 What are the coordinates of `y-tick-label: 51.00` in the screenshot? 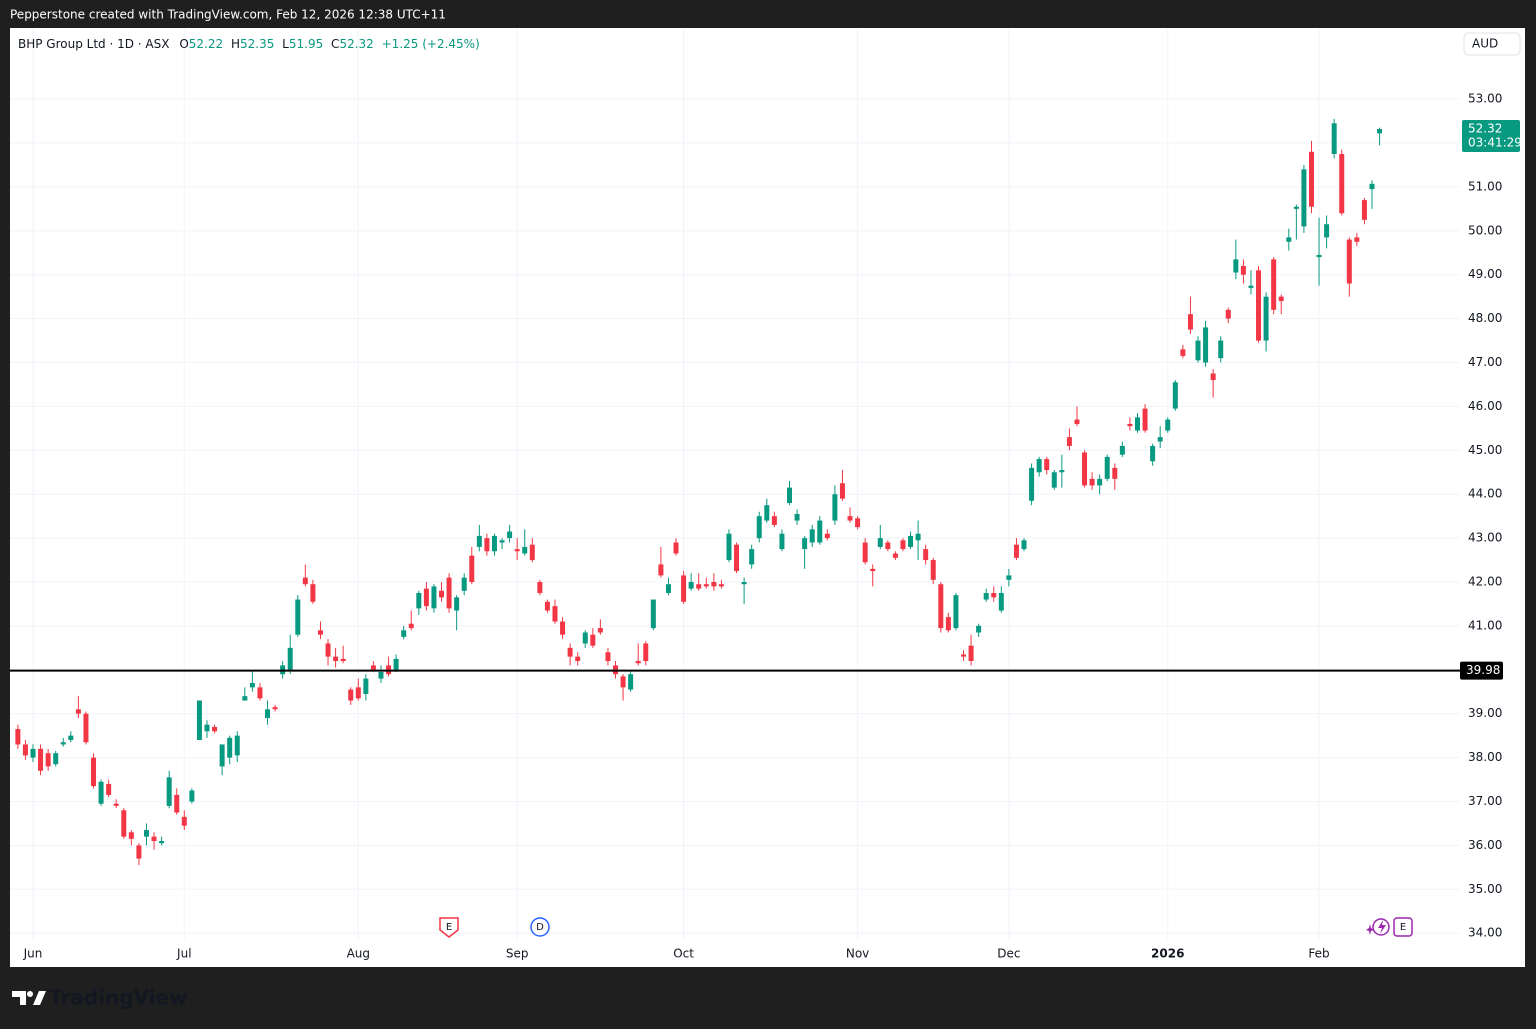 It's located at (1485, 186).